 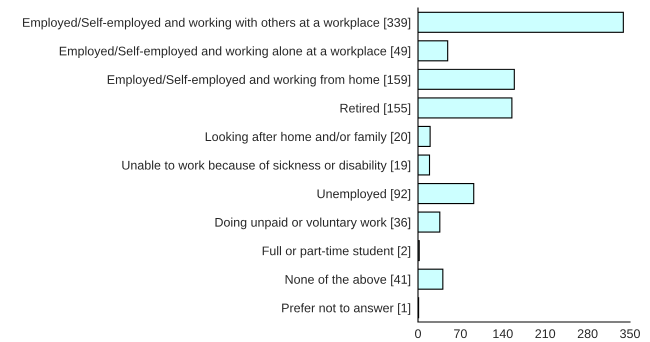 What do you see at coordinates (364, 195) in the screenshot?
I see `y-tick-label: Unemployed [92]` at bounding box center [364, 195].